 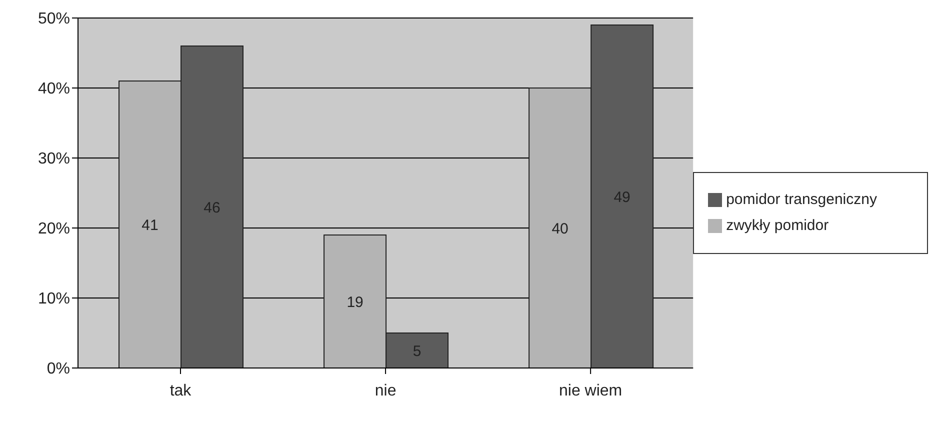 I want to click on data-label: 40, so click(x=560, y=229).